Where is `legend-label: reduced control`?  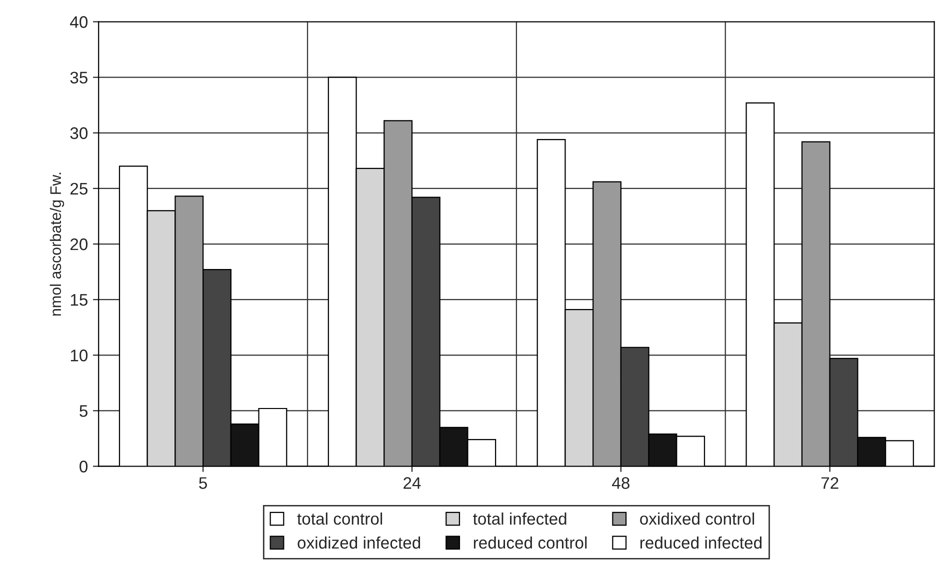 legend-label: reduced control is located at coordinates (530, 542).